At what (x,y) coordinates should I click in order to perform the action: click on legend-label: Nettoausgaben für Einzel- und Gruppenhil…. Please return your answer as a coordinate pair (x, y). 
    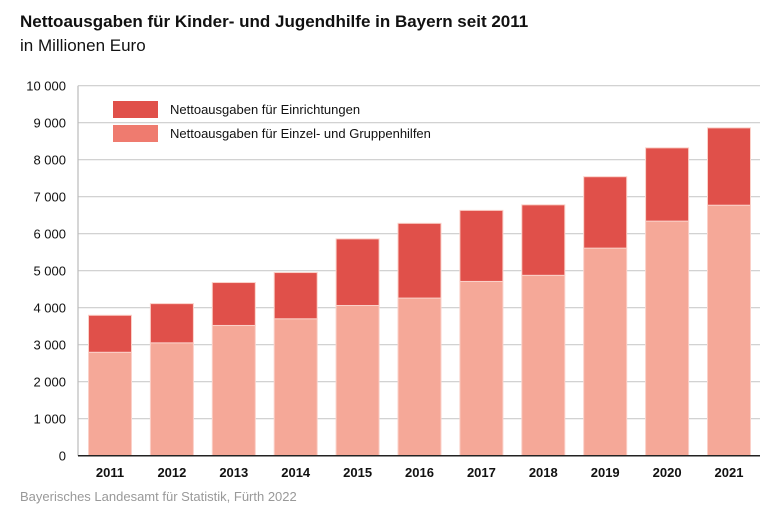
    Looking at the image, I should click on (300, 133).